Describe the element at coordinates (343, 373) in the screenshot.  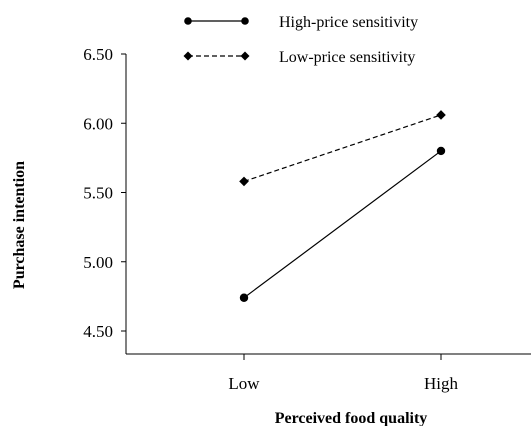
I see `x-axis-ticks: Low High` at that location.